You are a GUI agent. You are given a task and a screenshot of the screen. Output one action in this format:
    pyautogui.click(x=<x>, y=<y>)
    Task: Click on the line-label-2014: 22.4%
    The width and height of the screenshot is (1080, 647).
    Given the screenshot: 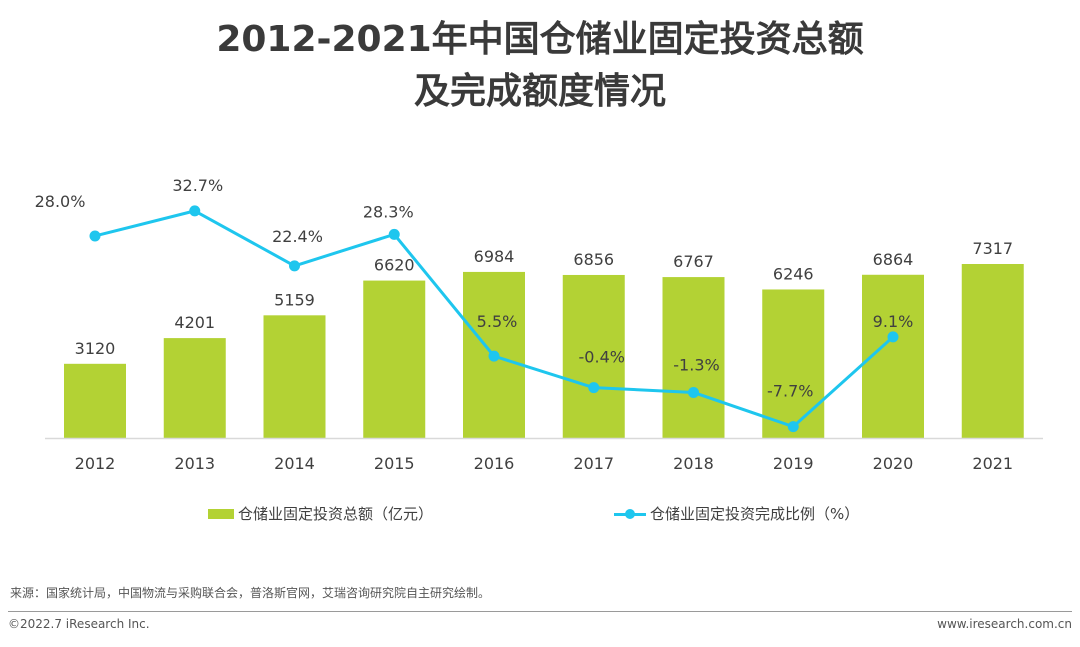 What is the action you would take?
    pyautogui.click(x=297, y=236)
    